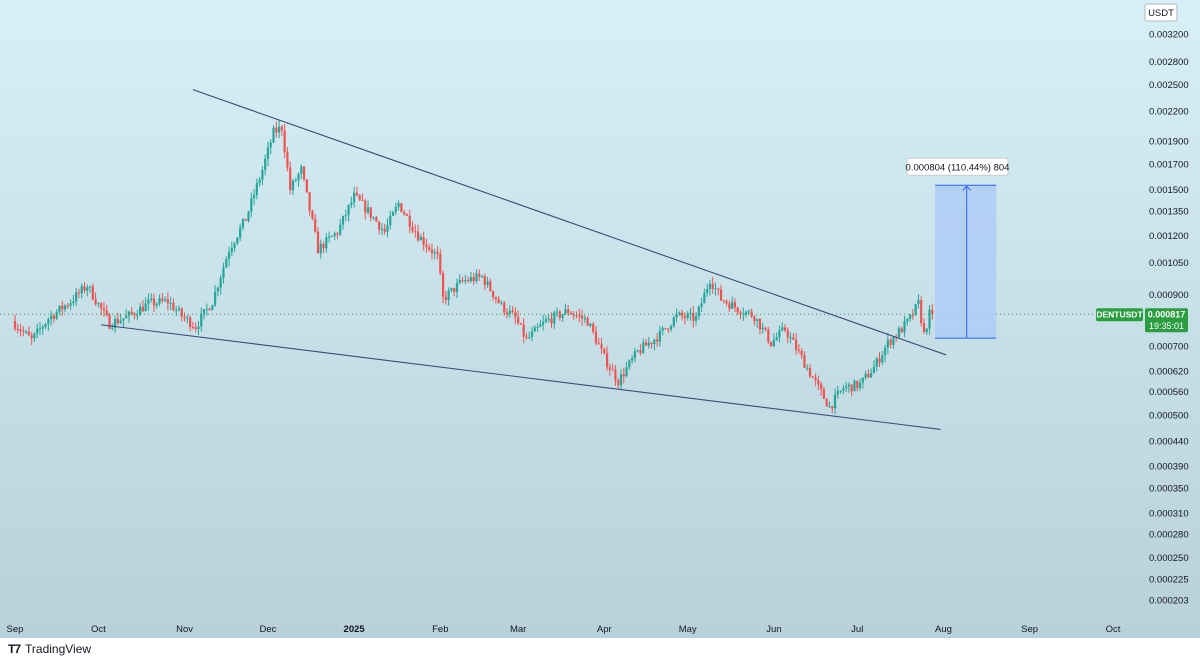 This screenshot has height=667, width=1200. What do you see at coordinates (1169, 346) in the screenshot?
I see `y-tick-label: 0.000700` at bounding box center [1169, 346].